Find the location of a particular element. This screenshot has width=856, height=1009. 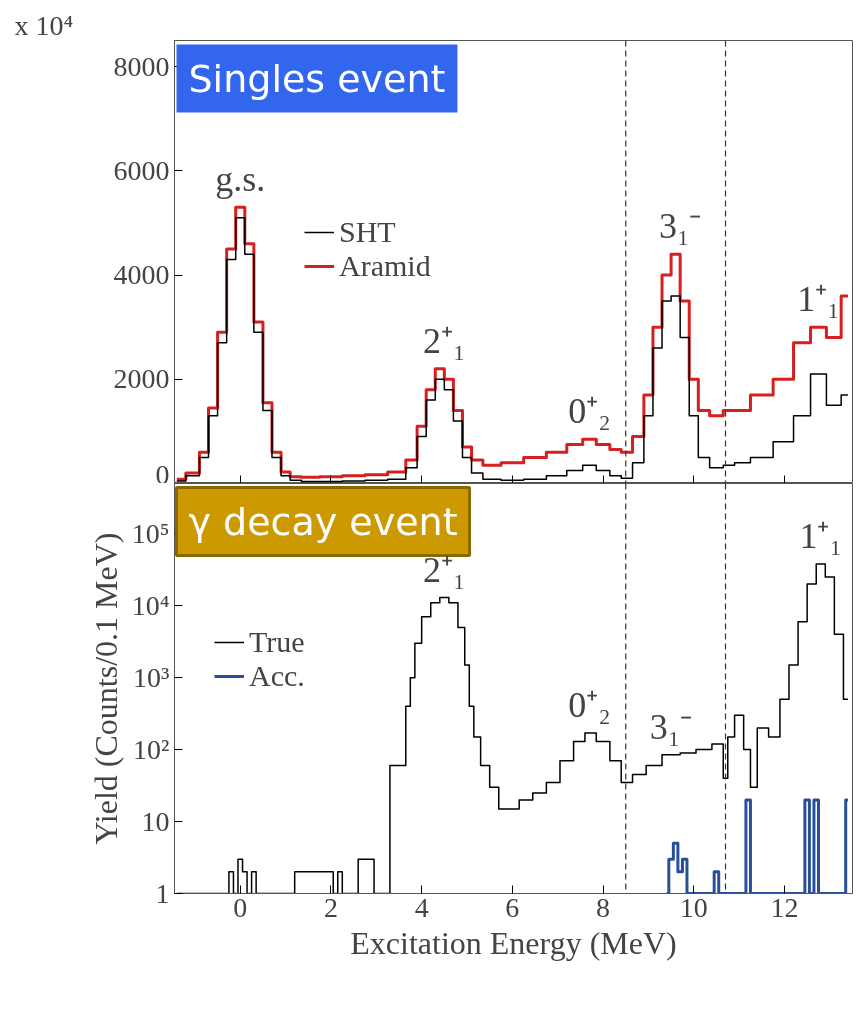

annotation: g.s. is located at coordinates (240, 179).